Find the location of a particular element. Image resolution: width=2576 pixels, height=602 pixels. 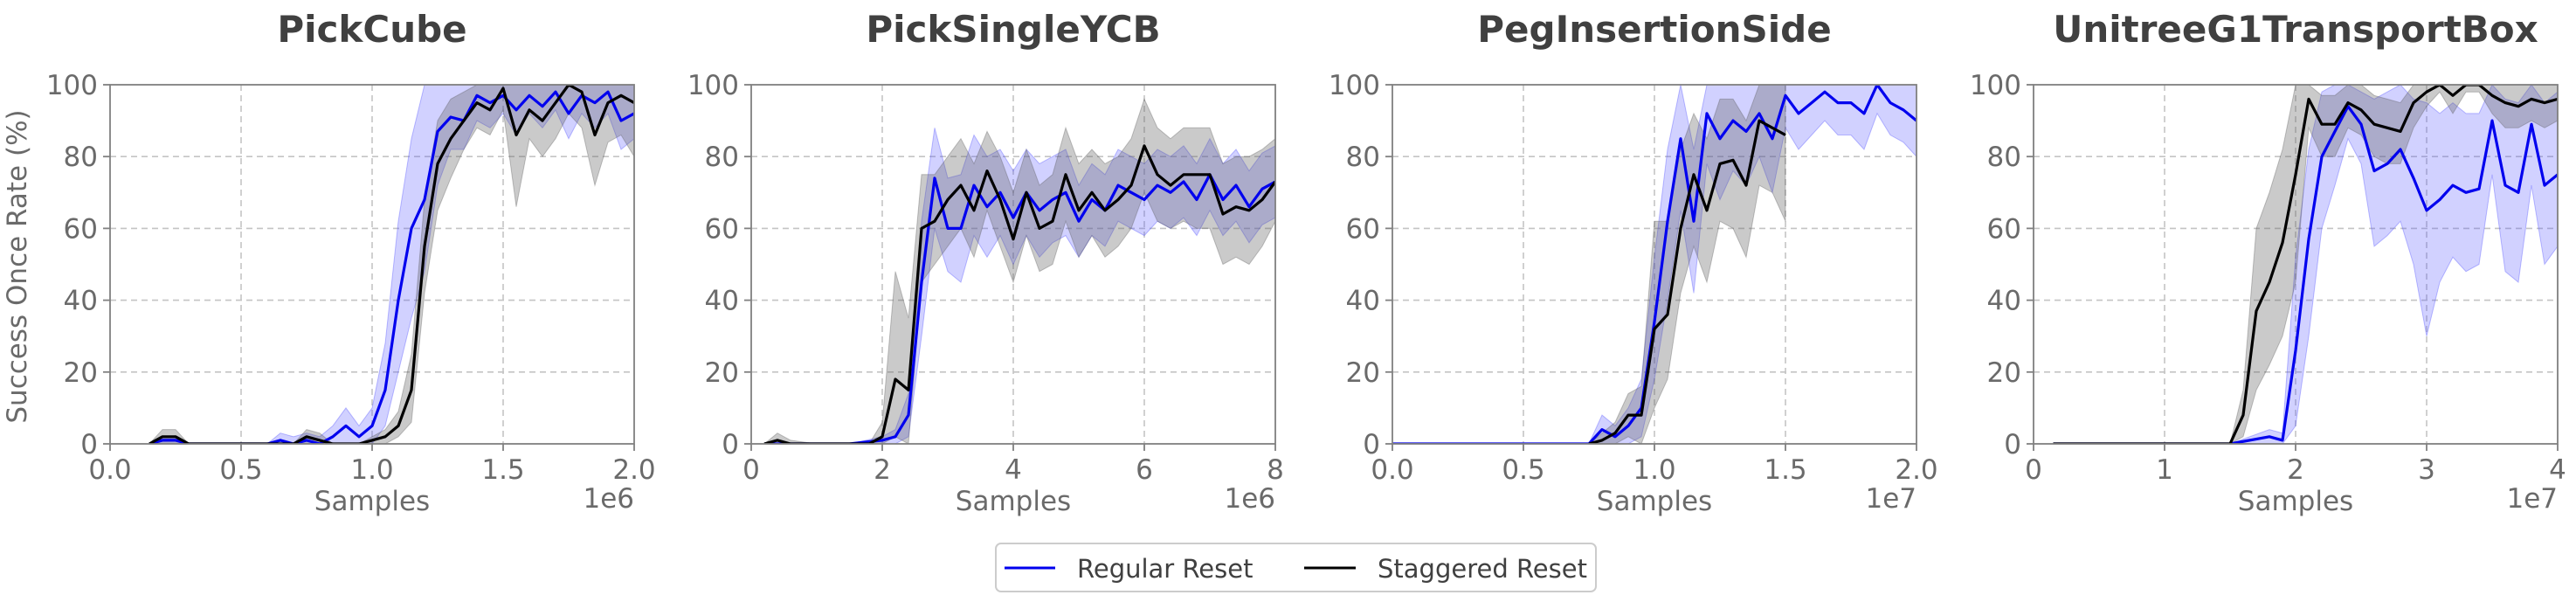

chart-title: PegInsertionSide is located at coordinates (1654, 29).